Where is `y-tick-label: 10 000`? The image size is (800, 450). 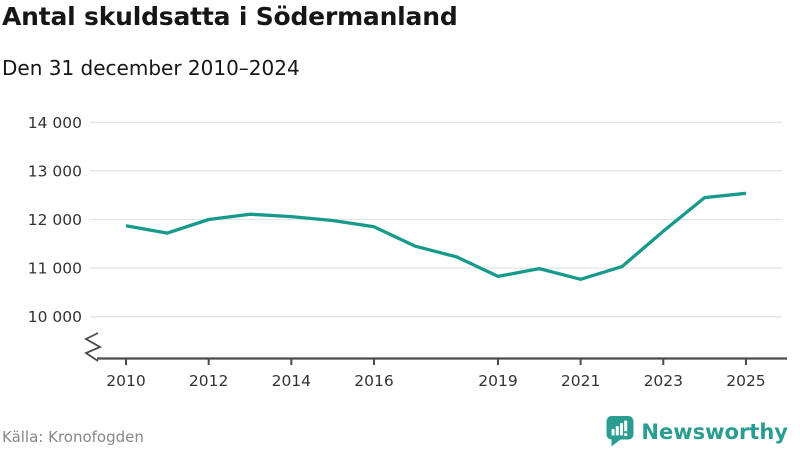 y-tick-label: 10 000 is located at coordinates (55, 317).